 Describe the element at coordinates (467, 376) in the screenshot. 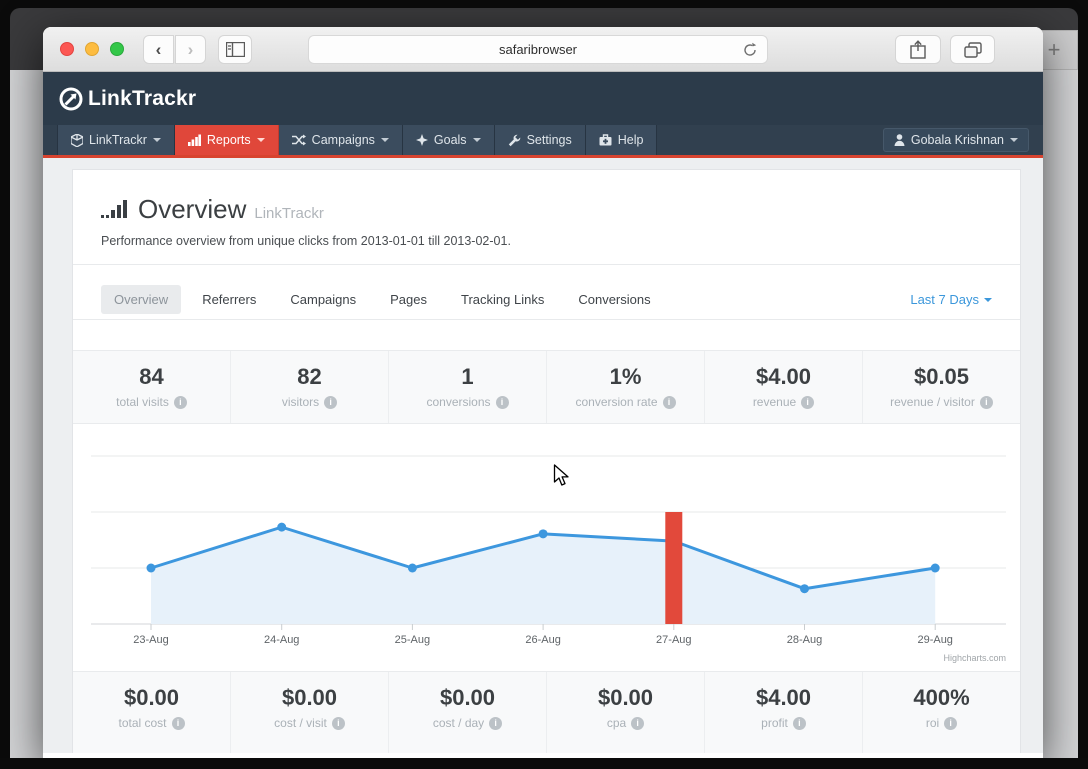

I see `stat-value: 1` at that location.